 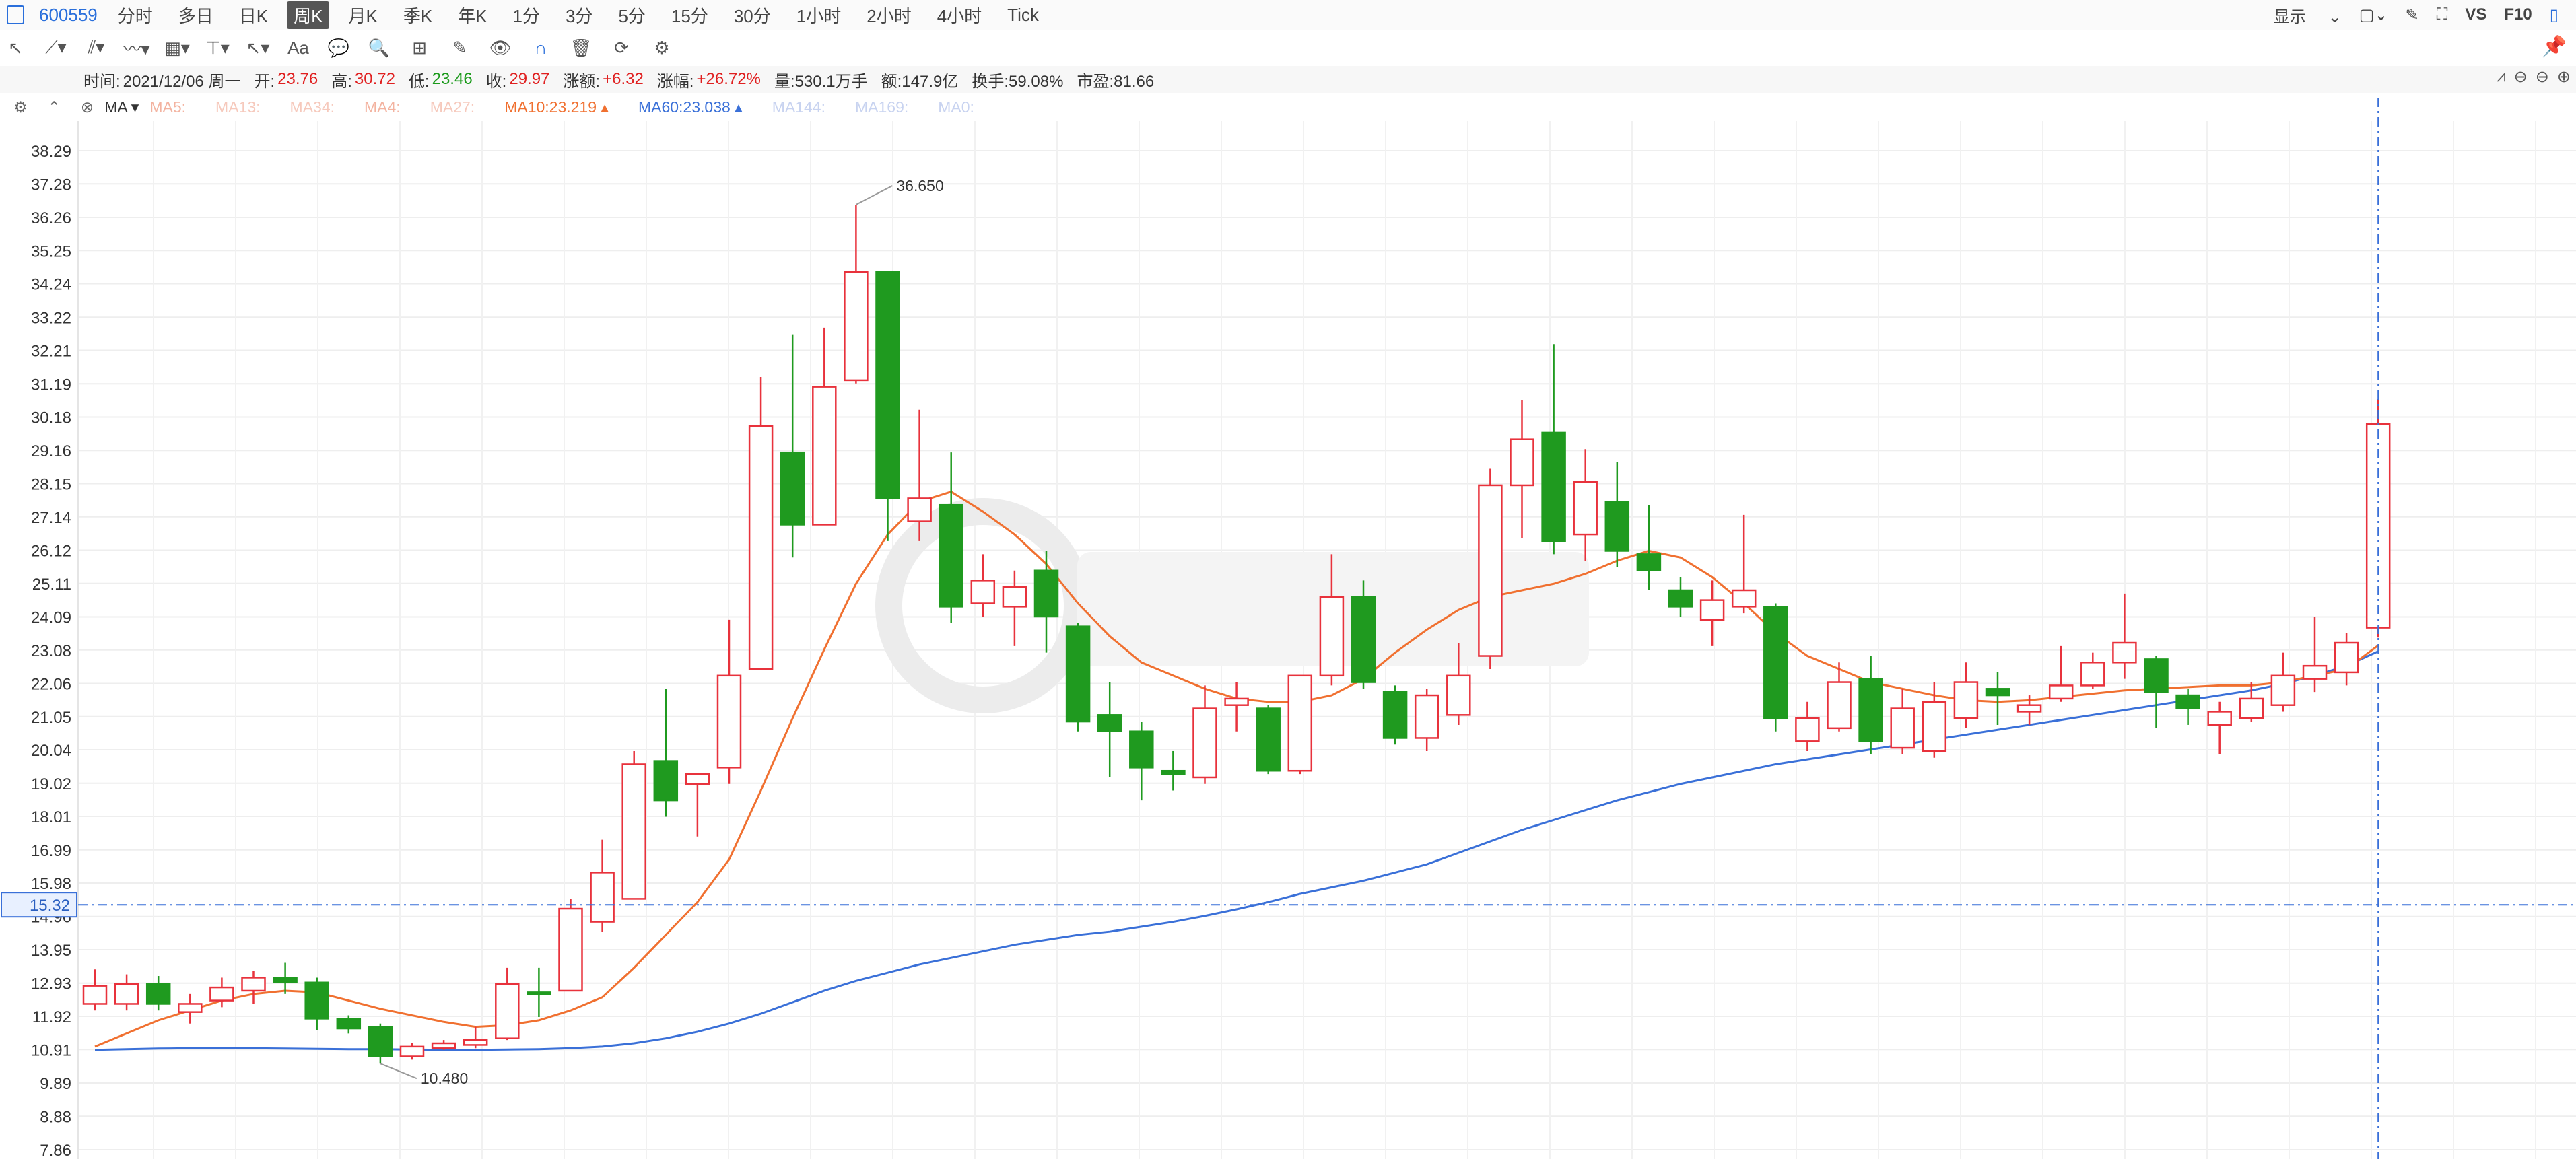 What do you see at coordinates (459, 47) in the screenshot?
I see `brush-icon: ✎` at bounding box center [459, 47].